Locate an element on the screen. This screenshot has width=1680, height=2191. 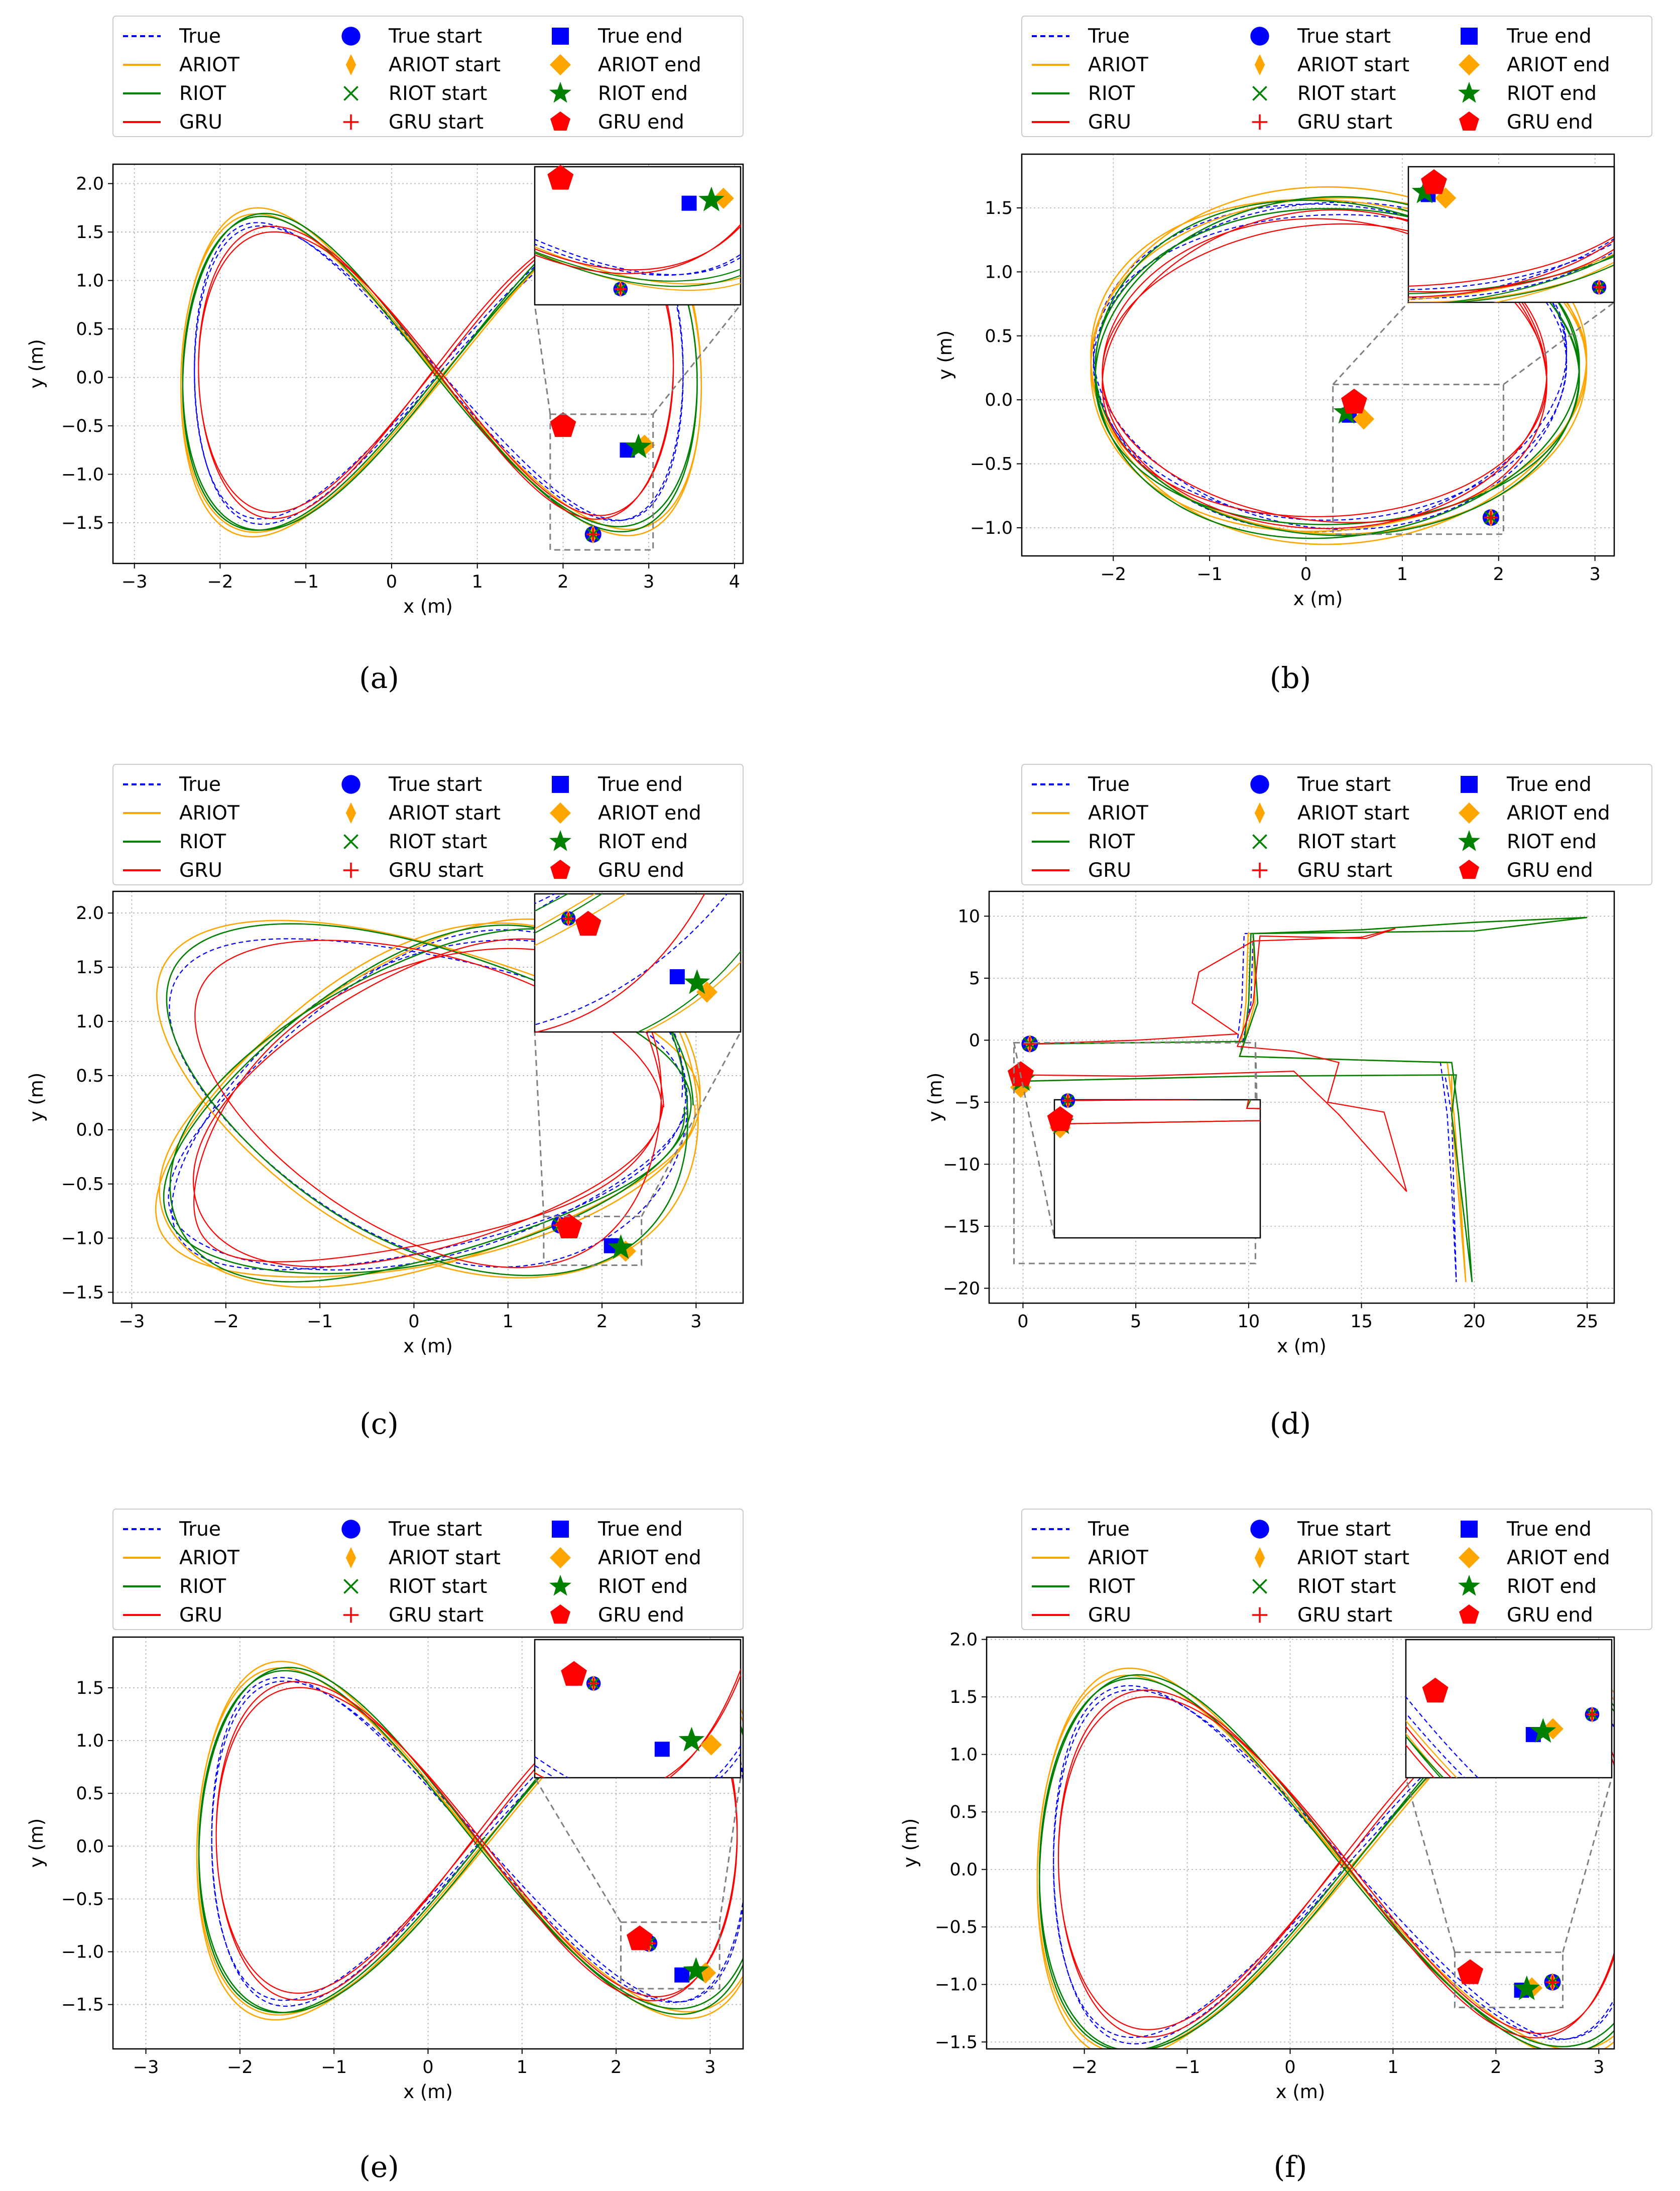
legend-item-gru: GRU is located at coordinates (172, 870).